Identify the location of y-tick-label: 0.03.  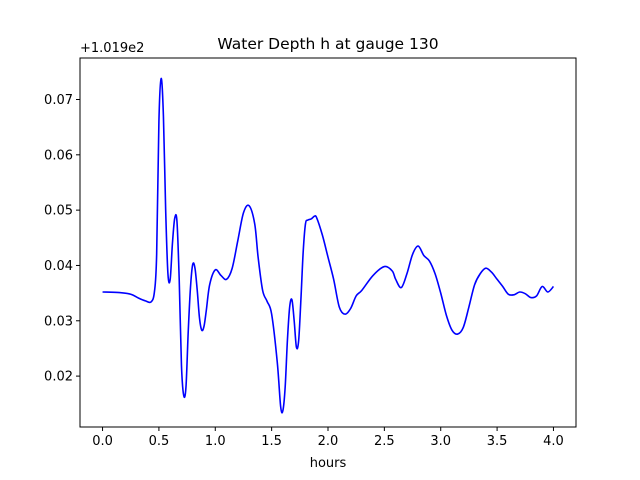
(58, 321).